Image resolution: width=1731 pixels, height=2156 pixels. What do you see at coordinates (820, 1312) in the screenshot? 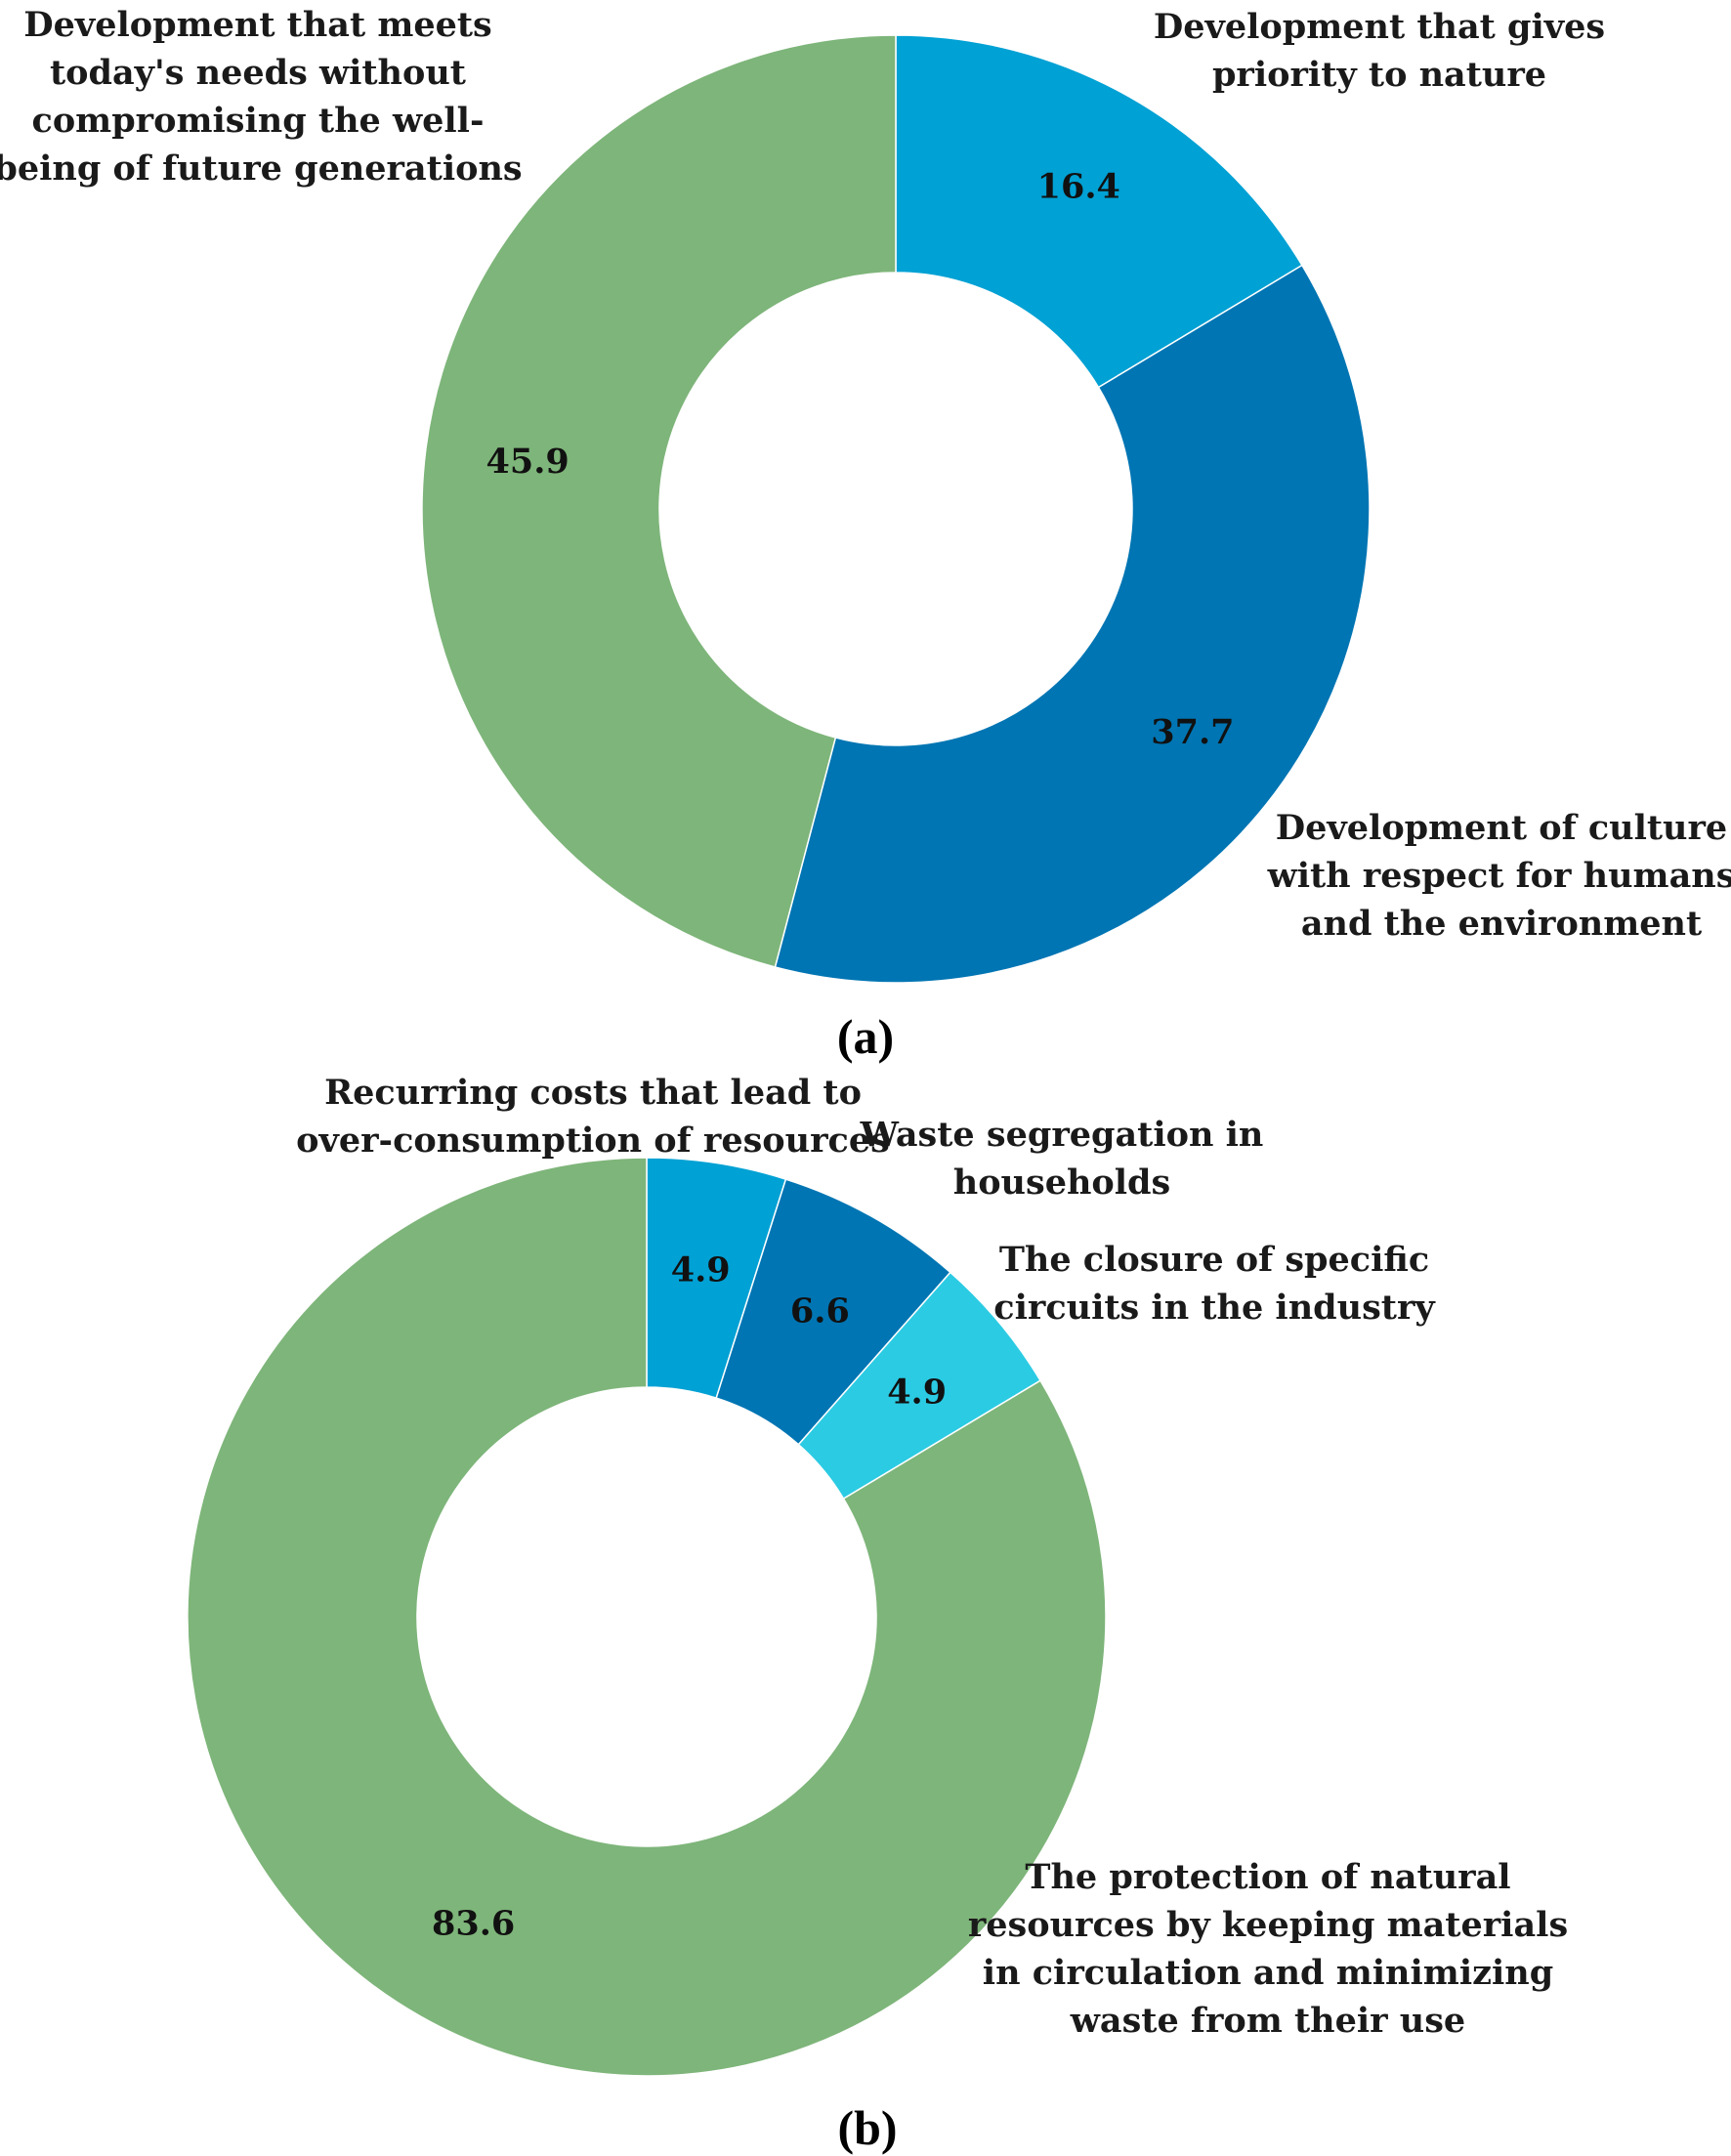
I see `value-label-b-2: 6.6` at bounding box center [820, 1312].